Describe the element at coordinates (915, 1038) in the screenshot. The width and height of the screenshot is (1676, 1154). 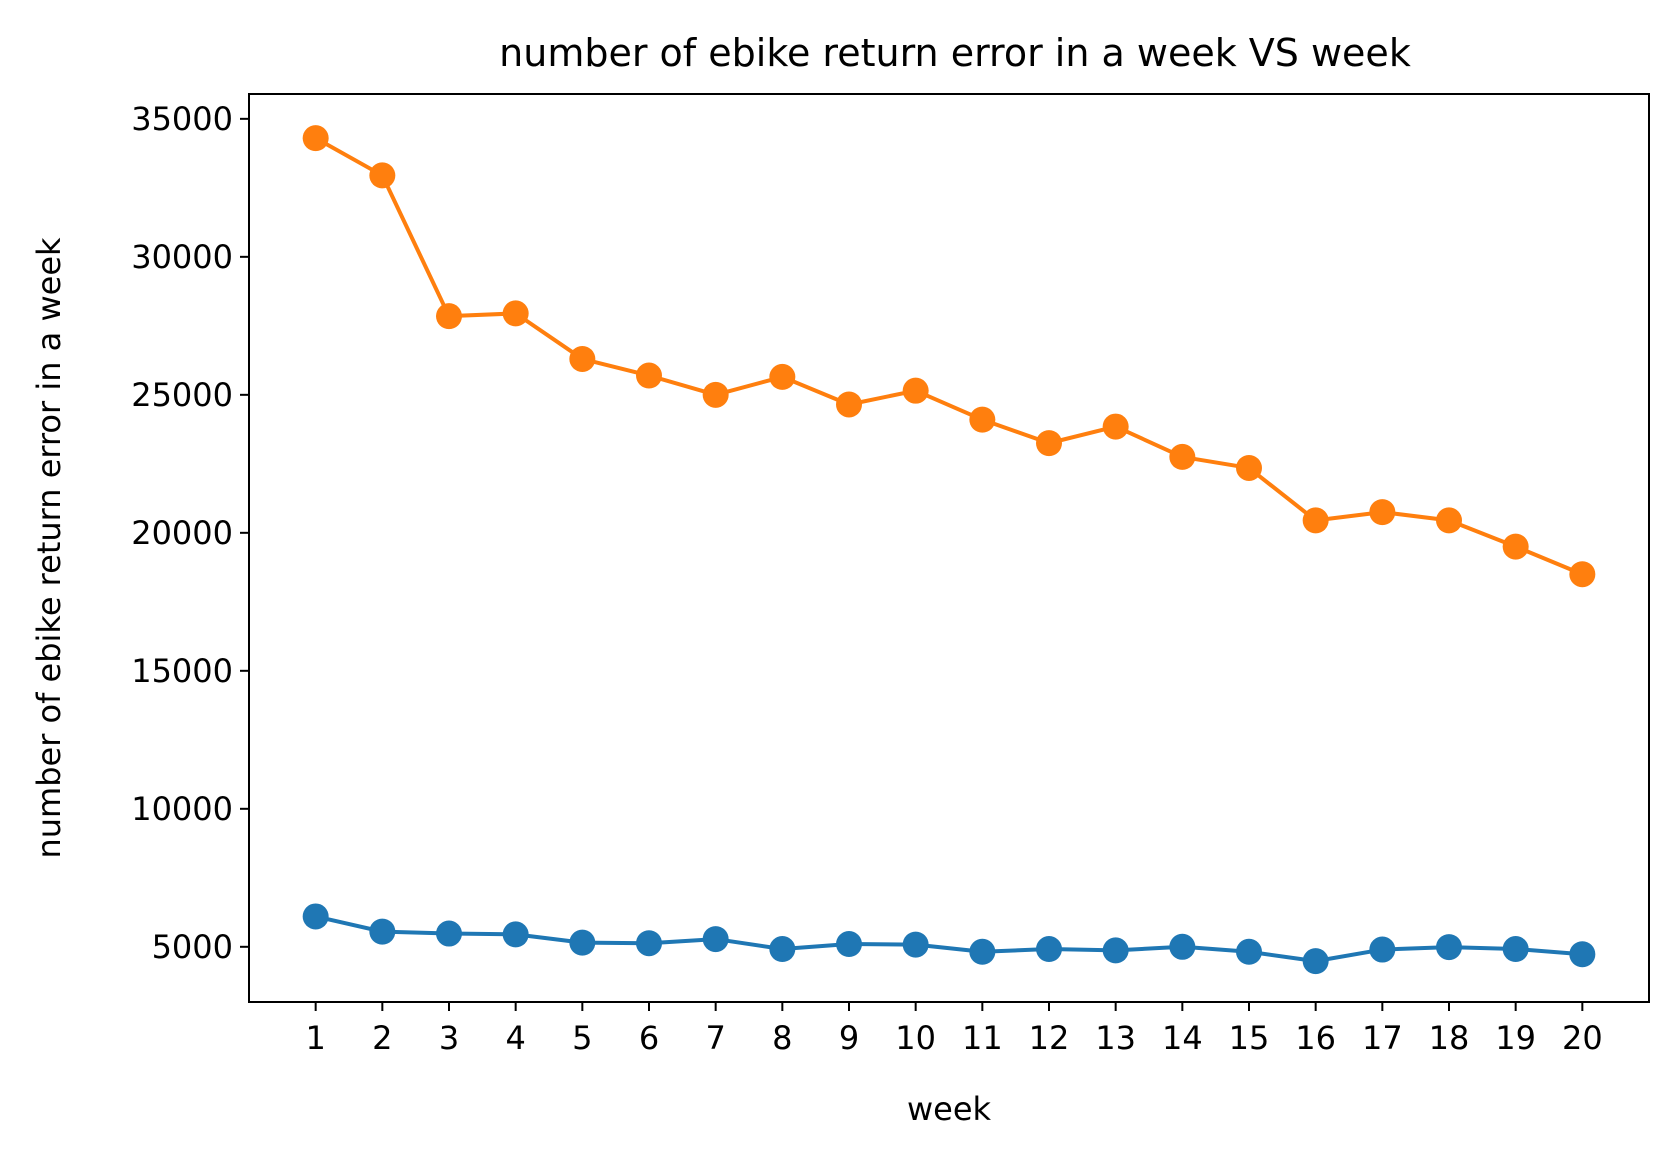
I see `x-tick-label: 10` at that location.